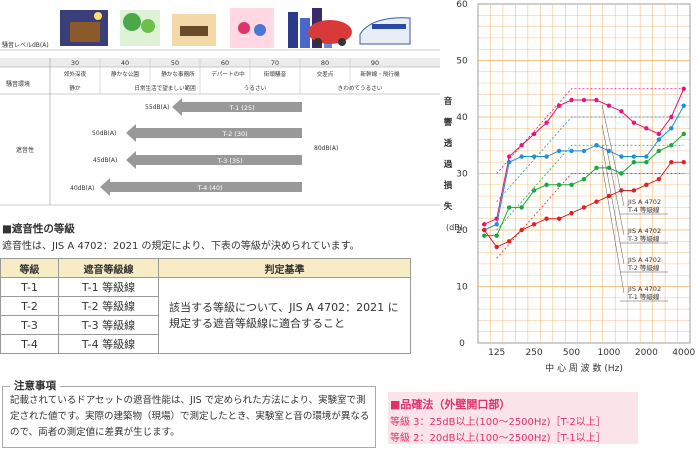  Describe the element at coordinates (584, 368) in the screenshot. I see `x-axis-label: 中 心 周 波 数 (Hz)` at that location.